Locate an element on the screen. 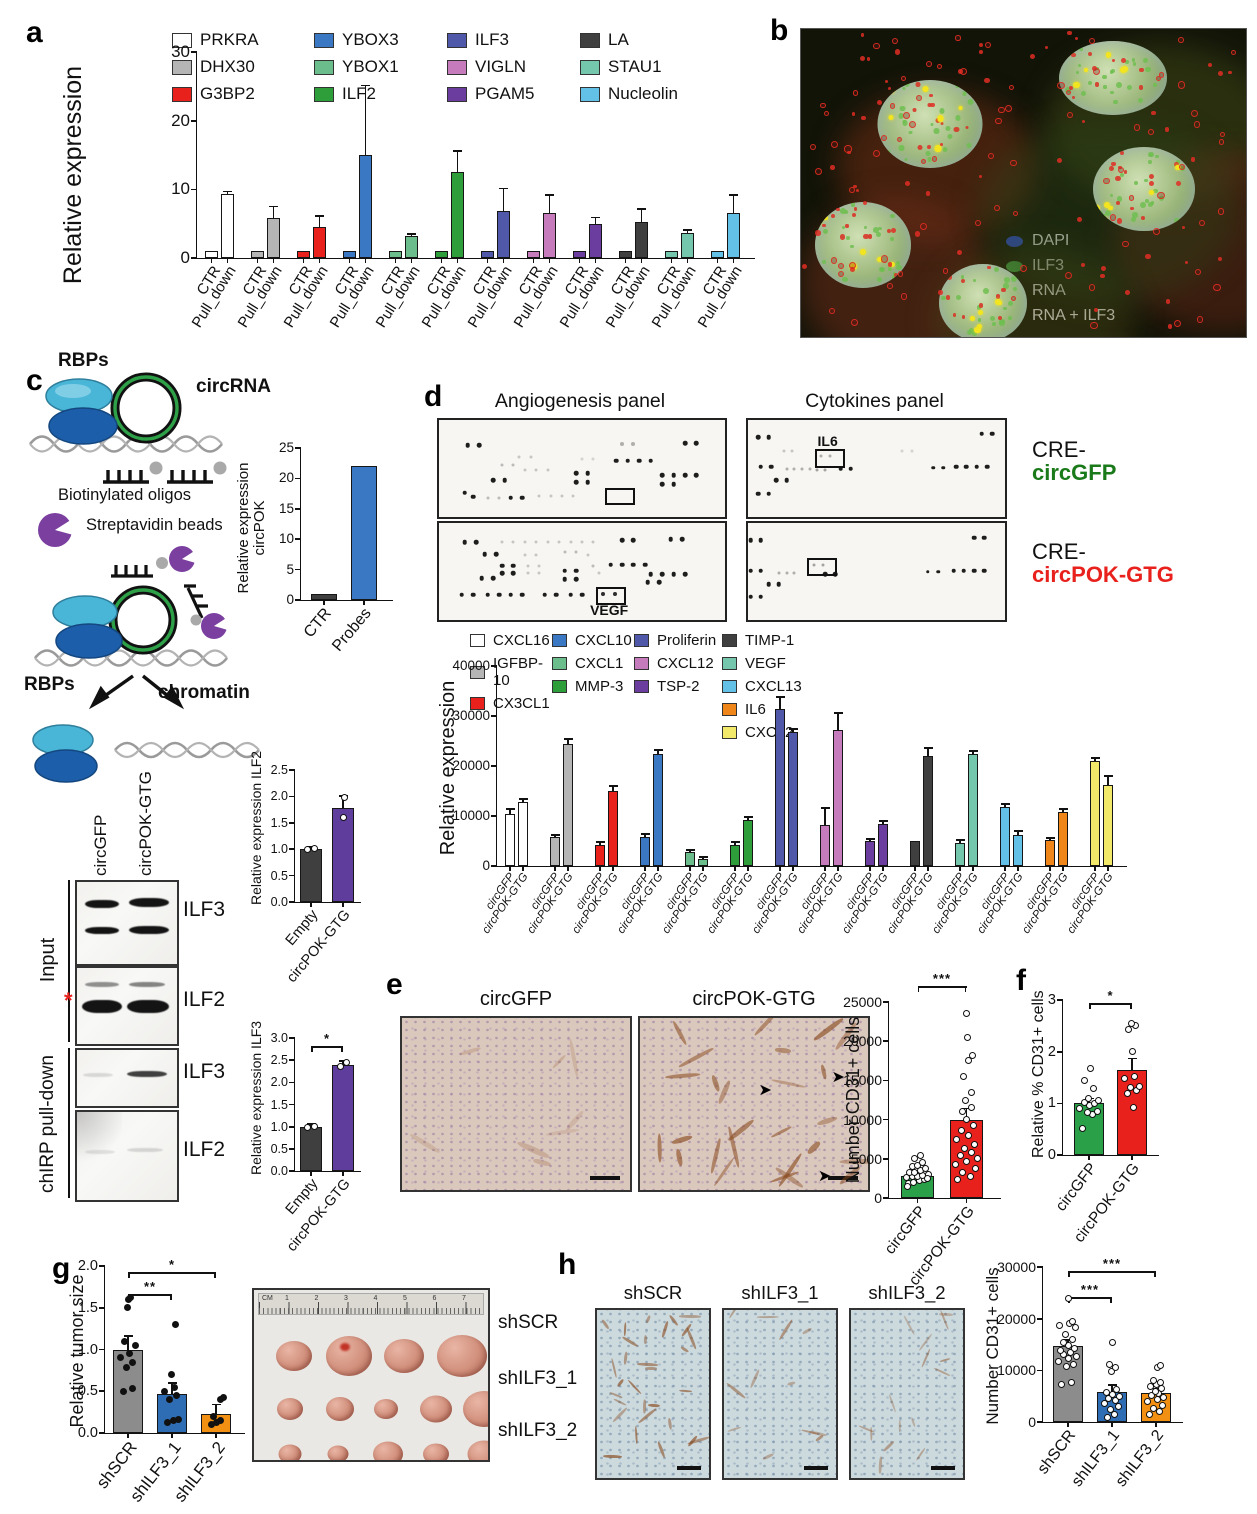 The height and width of the screenshot is (1514, 1257). tumor-row-label-shscr: shSCR is located at coordinates (528, 1322).